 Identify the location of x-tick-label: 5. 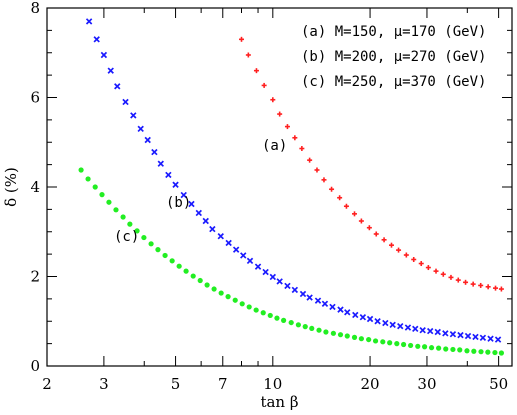
(176, 384).